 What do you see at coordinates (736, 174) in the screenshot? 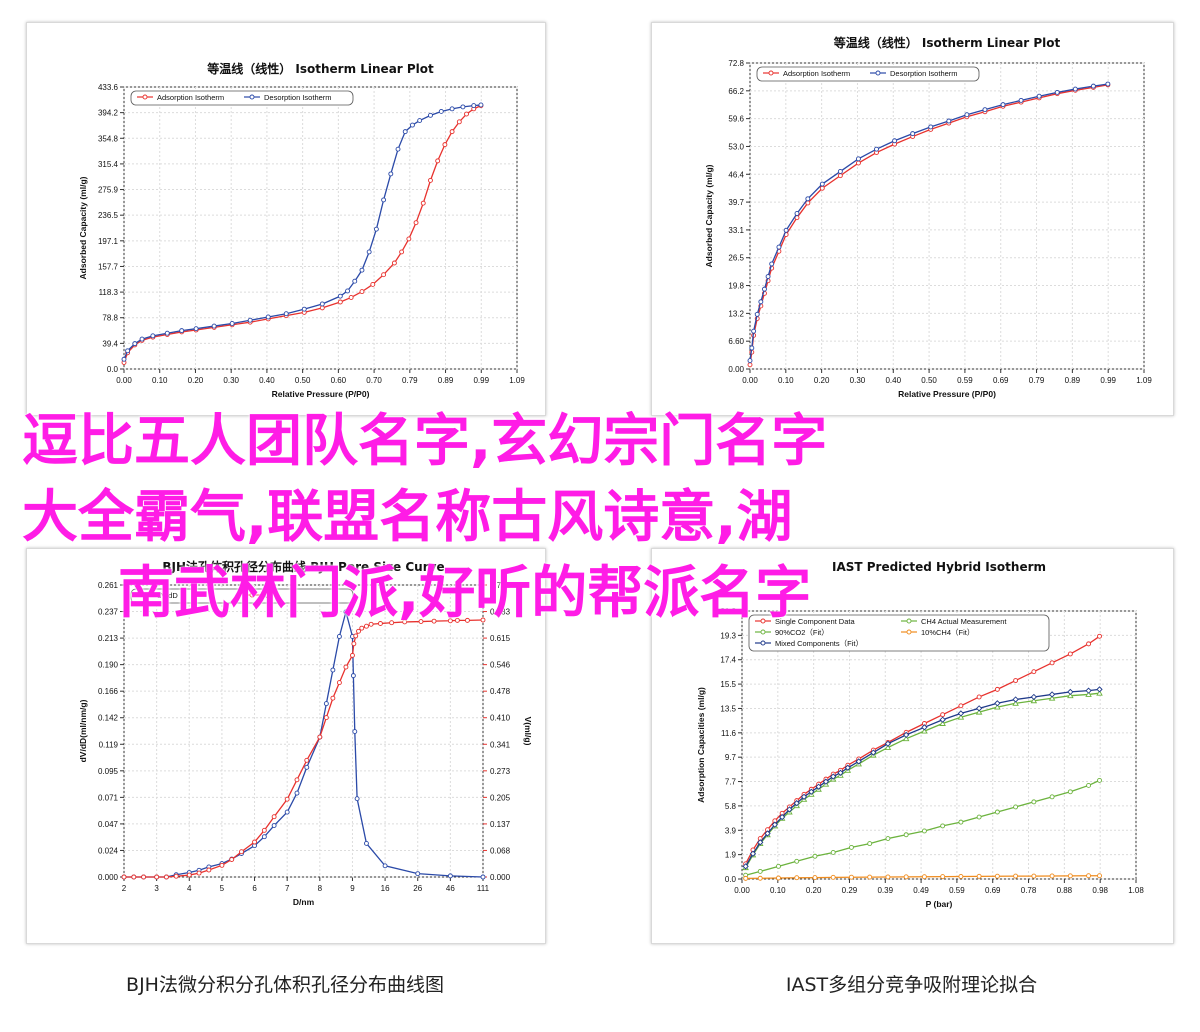
I see `y-tick-label: 46.4` at bounding box center [736, 174].